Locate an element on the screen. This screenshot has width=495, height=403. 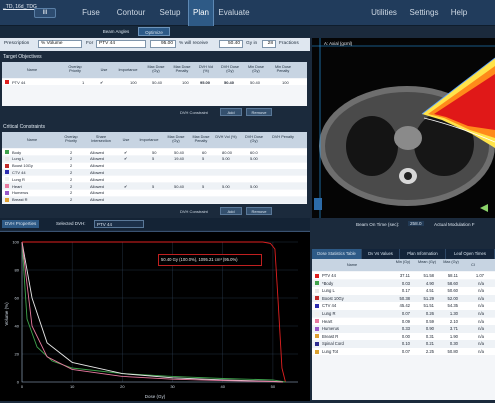
min-penalty-value: 100 is located at coordinates (285, 82).